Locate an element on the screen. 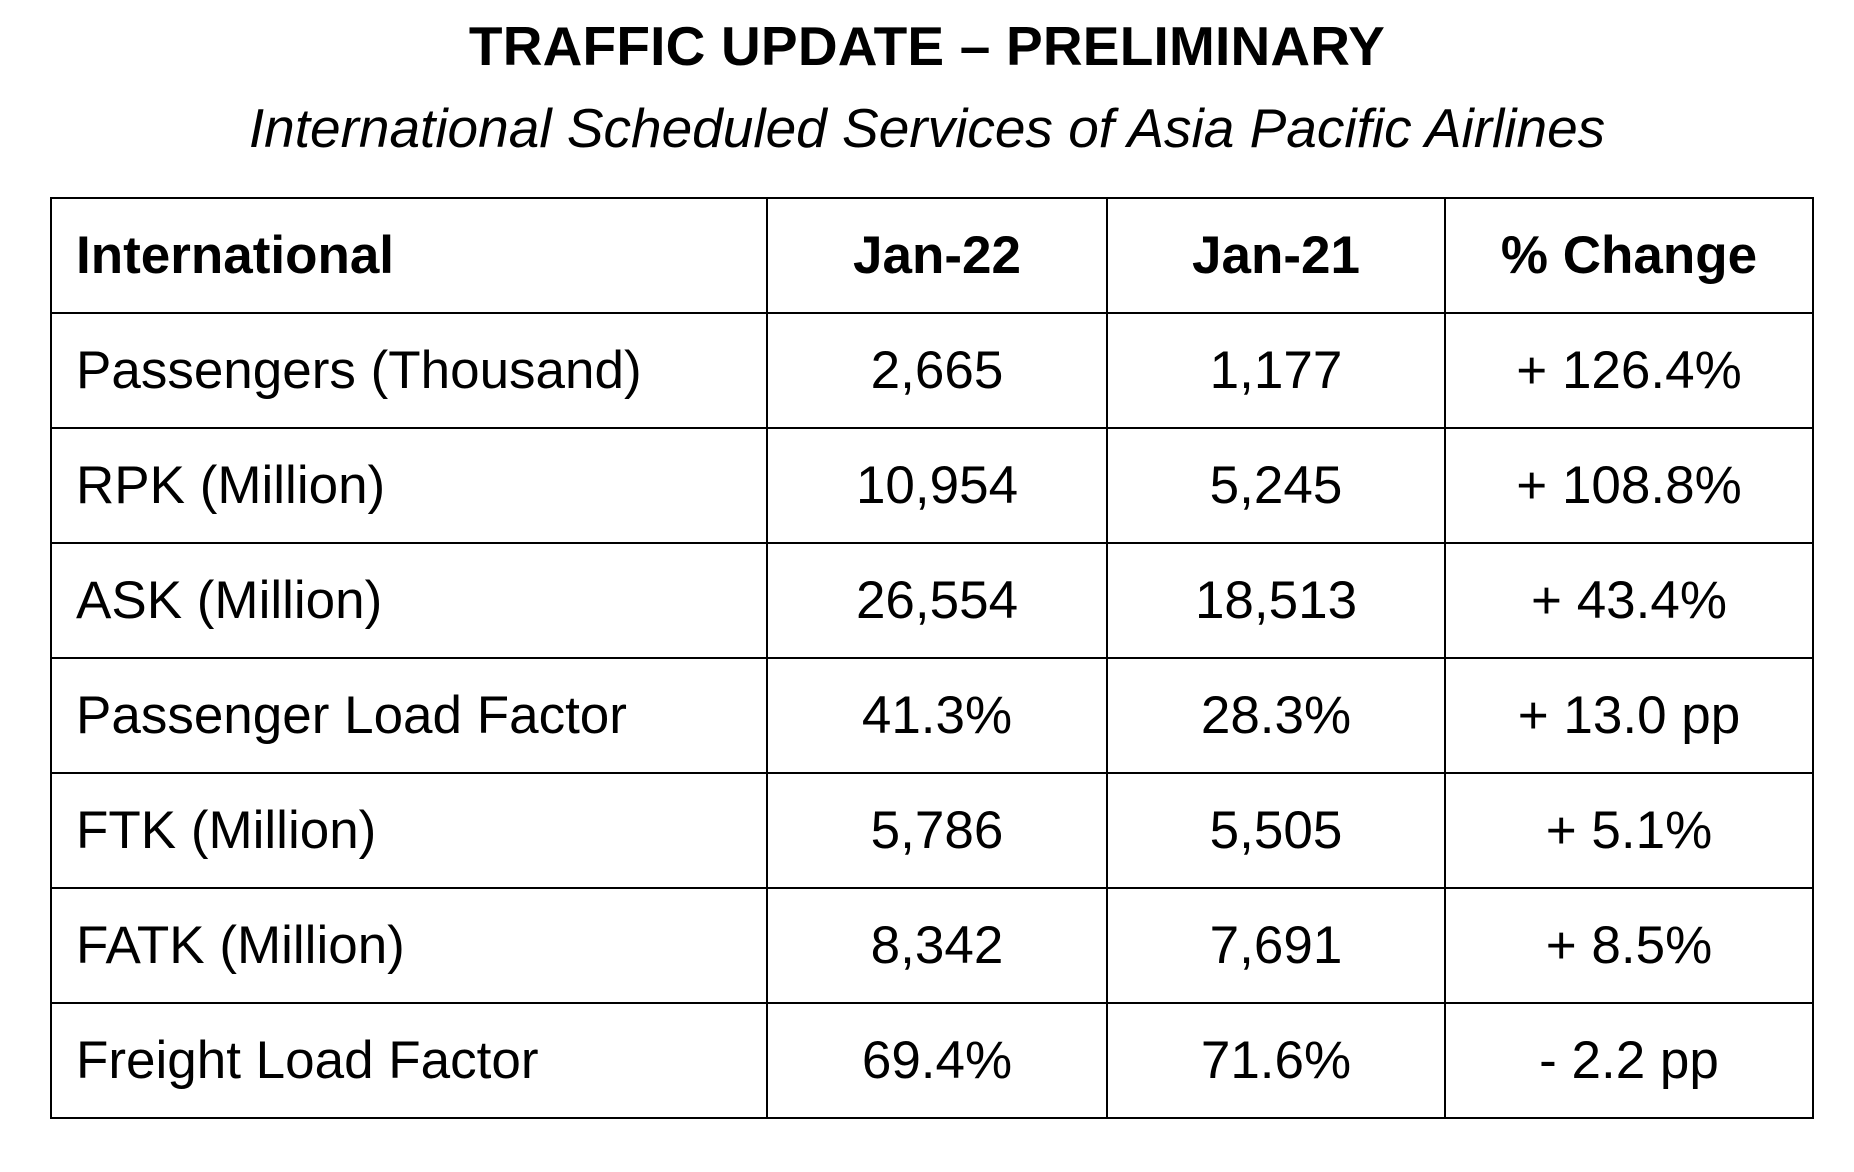 This screenshot has width=1854, height=1172. cell-percent-change: + 5.1% is located at coordinates (1629, 830).